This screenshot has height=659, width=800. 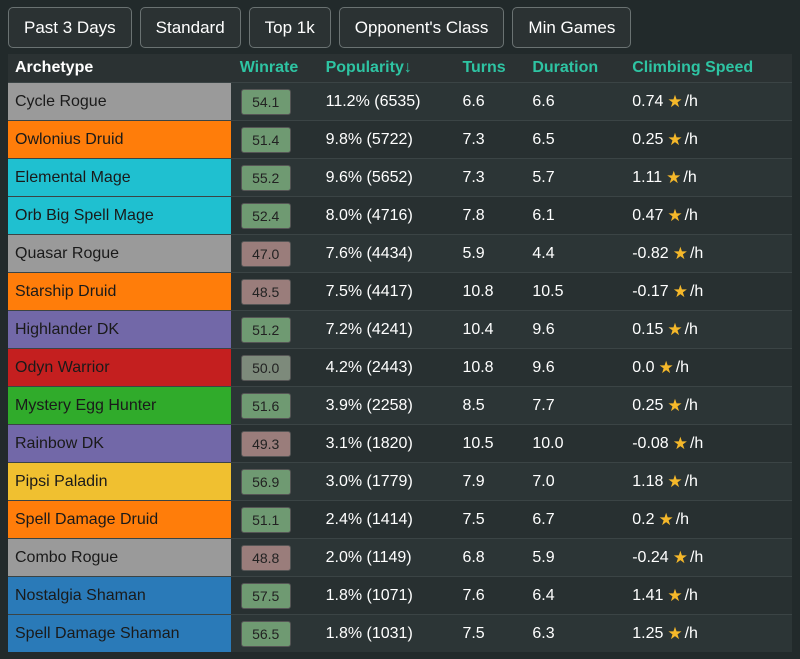 I want to click on archetype-cell: Nostalgia Shaman, so click(x=119, y=595).